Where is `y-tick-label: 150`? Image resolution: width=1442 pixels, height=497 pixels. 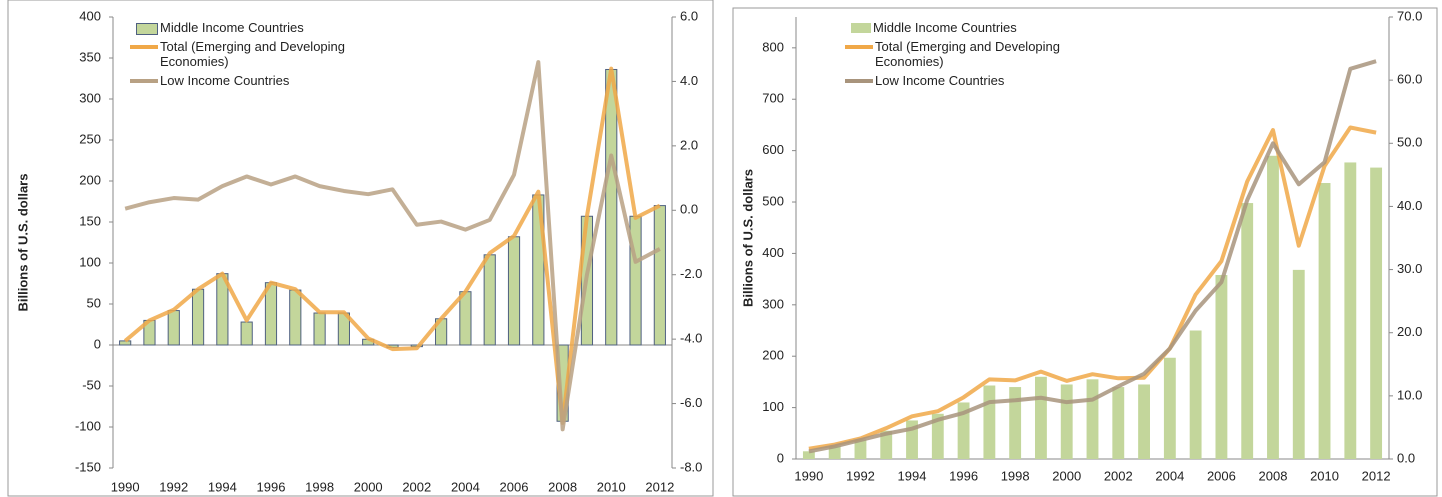 y-tick-label: 150 is located at coordinates (90, 220).